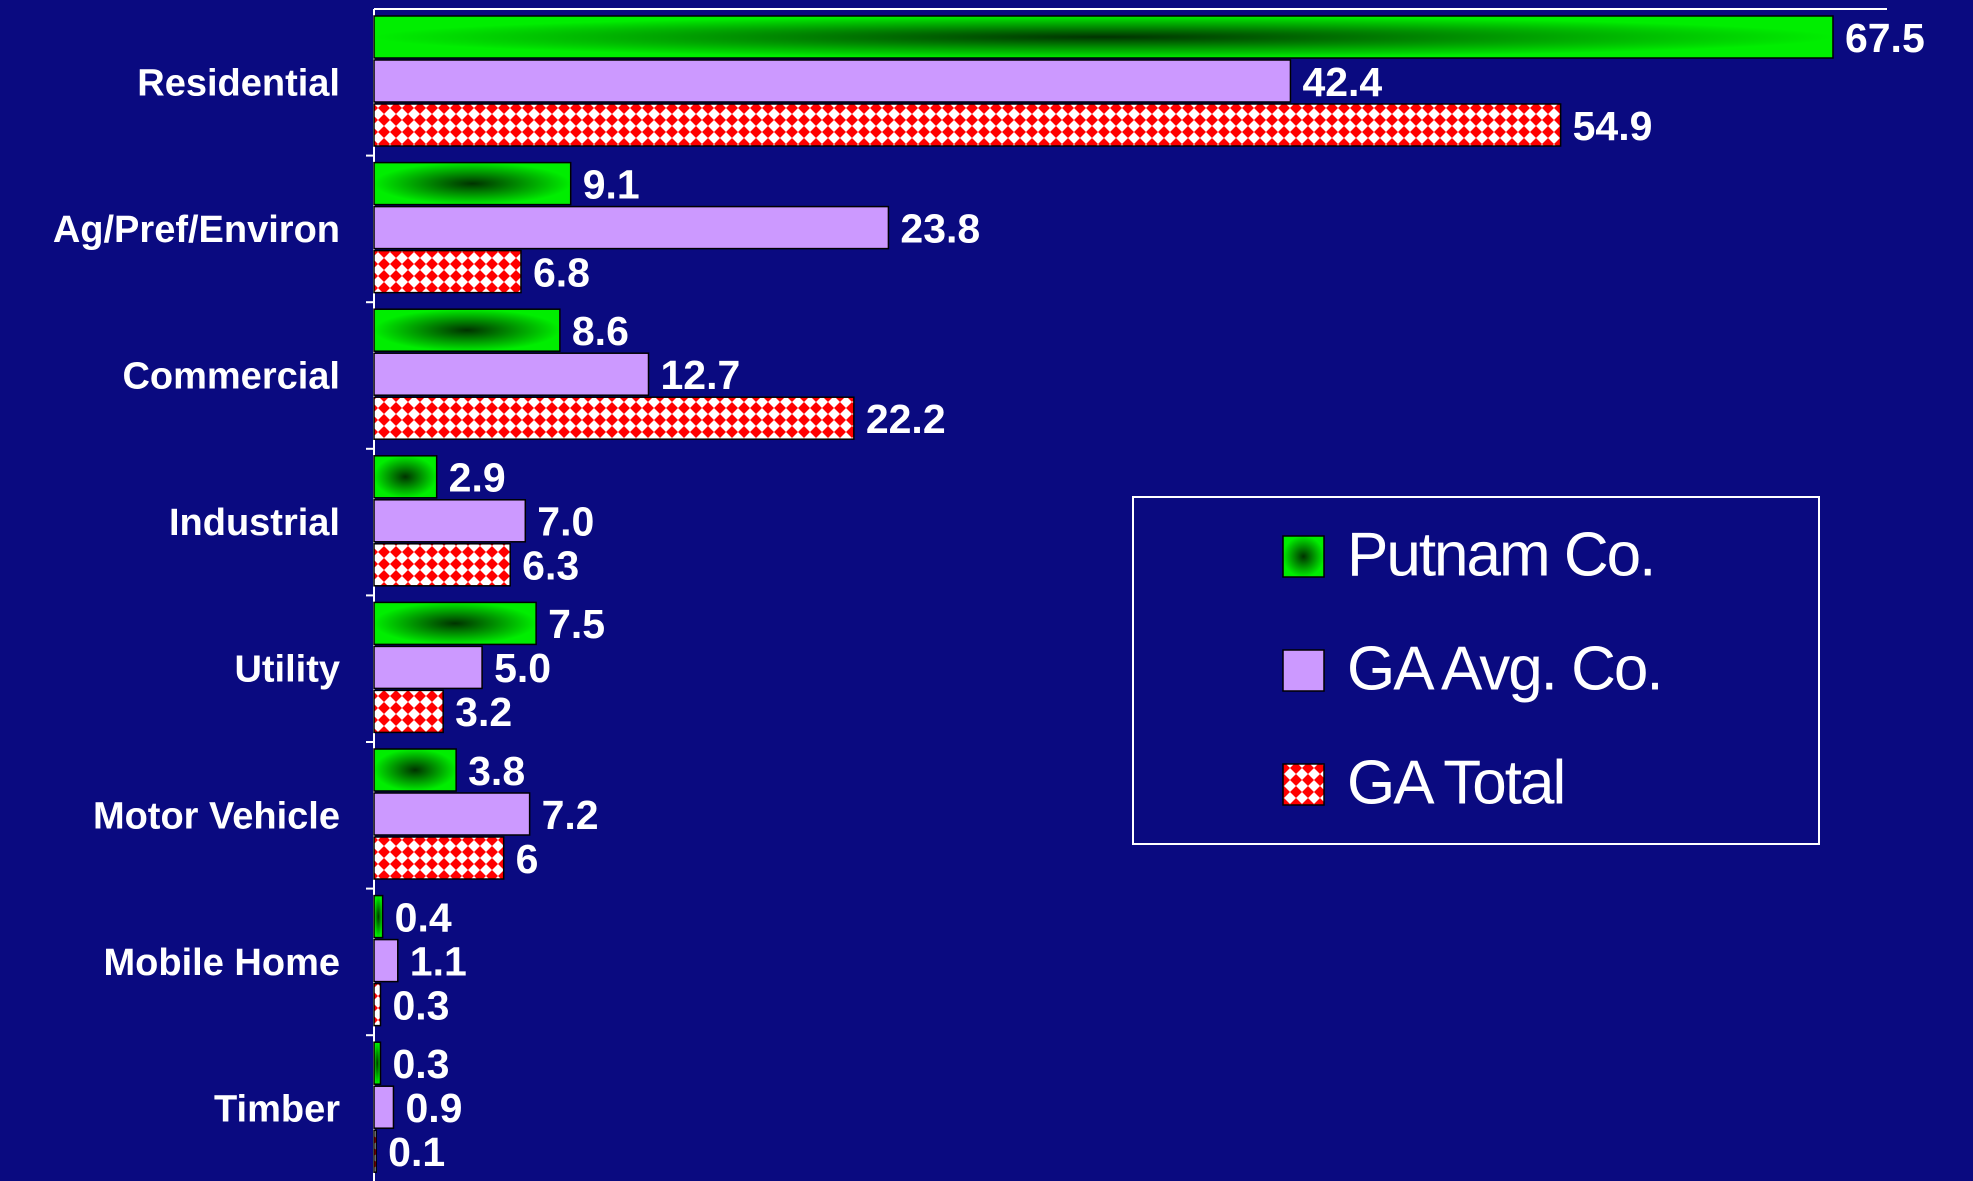 The height and width of the screenshot is (1181, 1973). What do you see at coordinates (216, 816) in the screenshot?
I see `category-label: Motor Vehicle` at bounding box center [216, 816].